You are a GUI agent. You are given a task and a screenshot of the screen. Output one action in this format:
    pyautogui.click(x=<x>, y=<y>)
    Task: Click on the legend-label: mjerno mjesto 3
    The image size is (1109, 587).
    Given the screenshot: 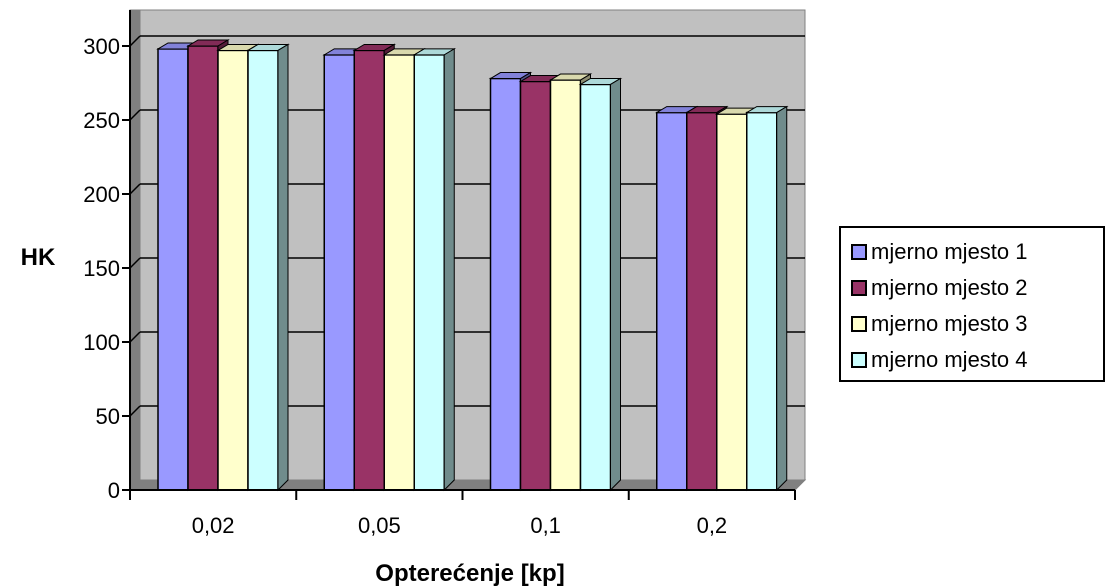 What is the action you would take?
    pyautogui.click(x=949, y=323)
    